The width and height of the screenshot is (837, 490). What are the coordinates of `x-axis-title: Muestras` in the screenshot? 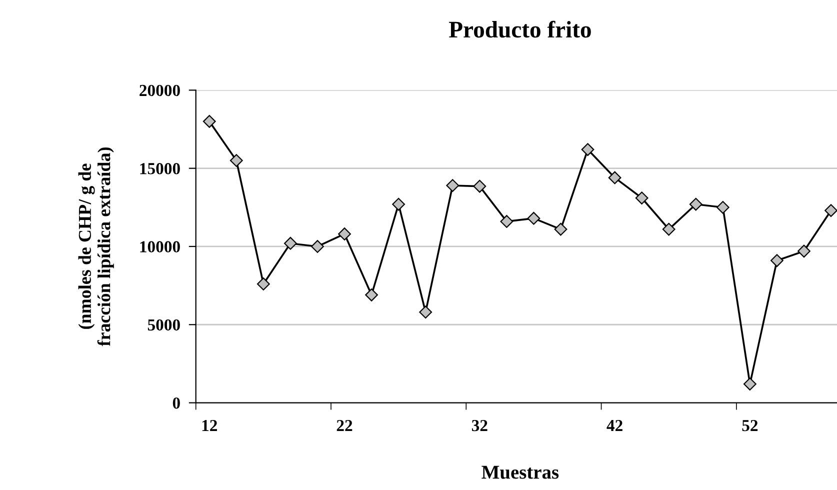 It's located at (520, 472).